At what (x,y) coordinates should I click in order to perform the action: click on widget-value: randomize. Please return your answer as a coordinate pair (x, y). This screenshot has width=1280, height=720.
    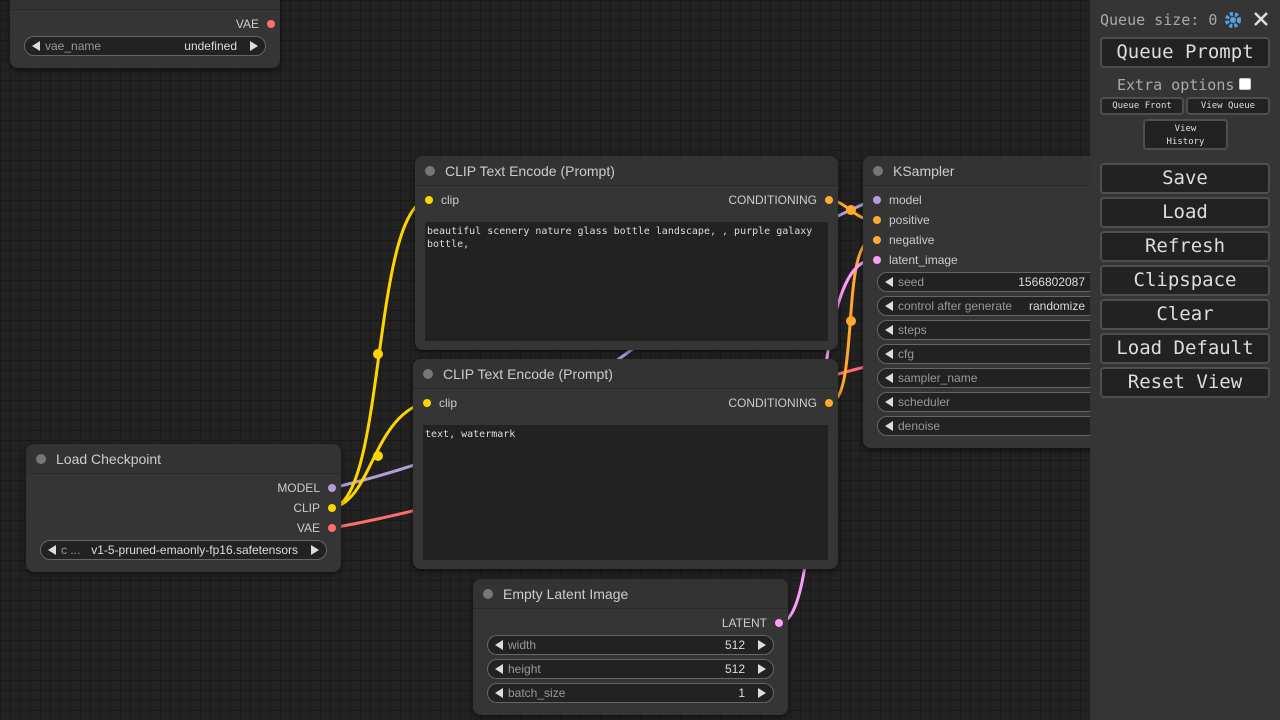
    Looking at the image, I should click on (1056, 306).